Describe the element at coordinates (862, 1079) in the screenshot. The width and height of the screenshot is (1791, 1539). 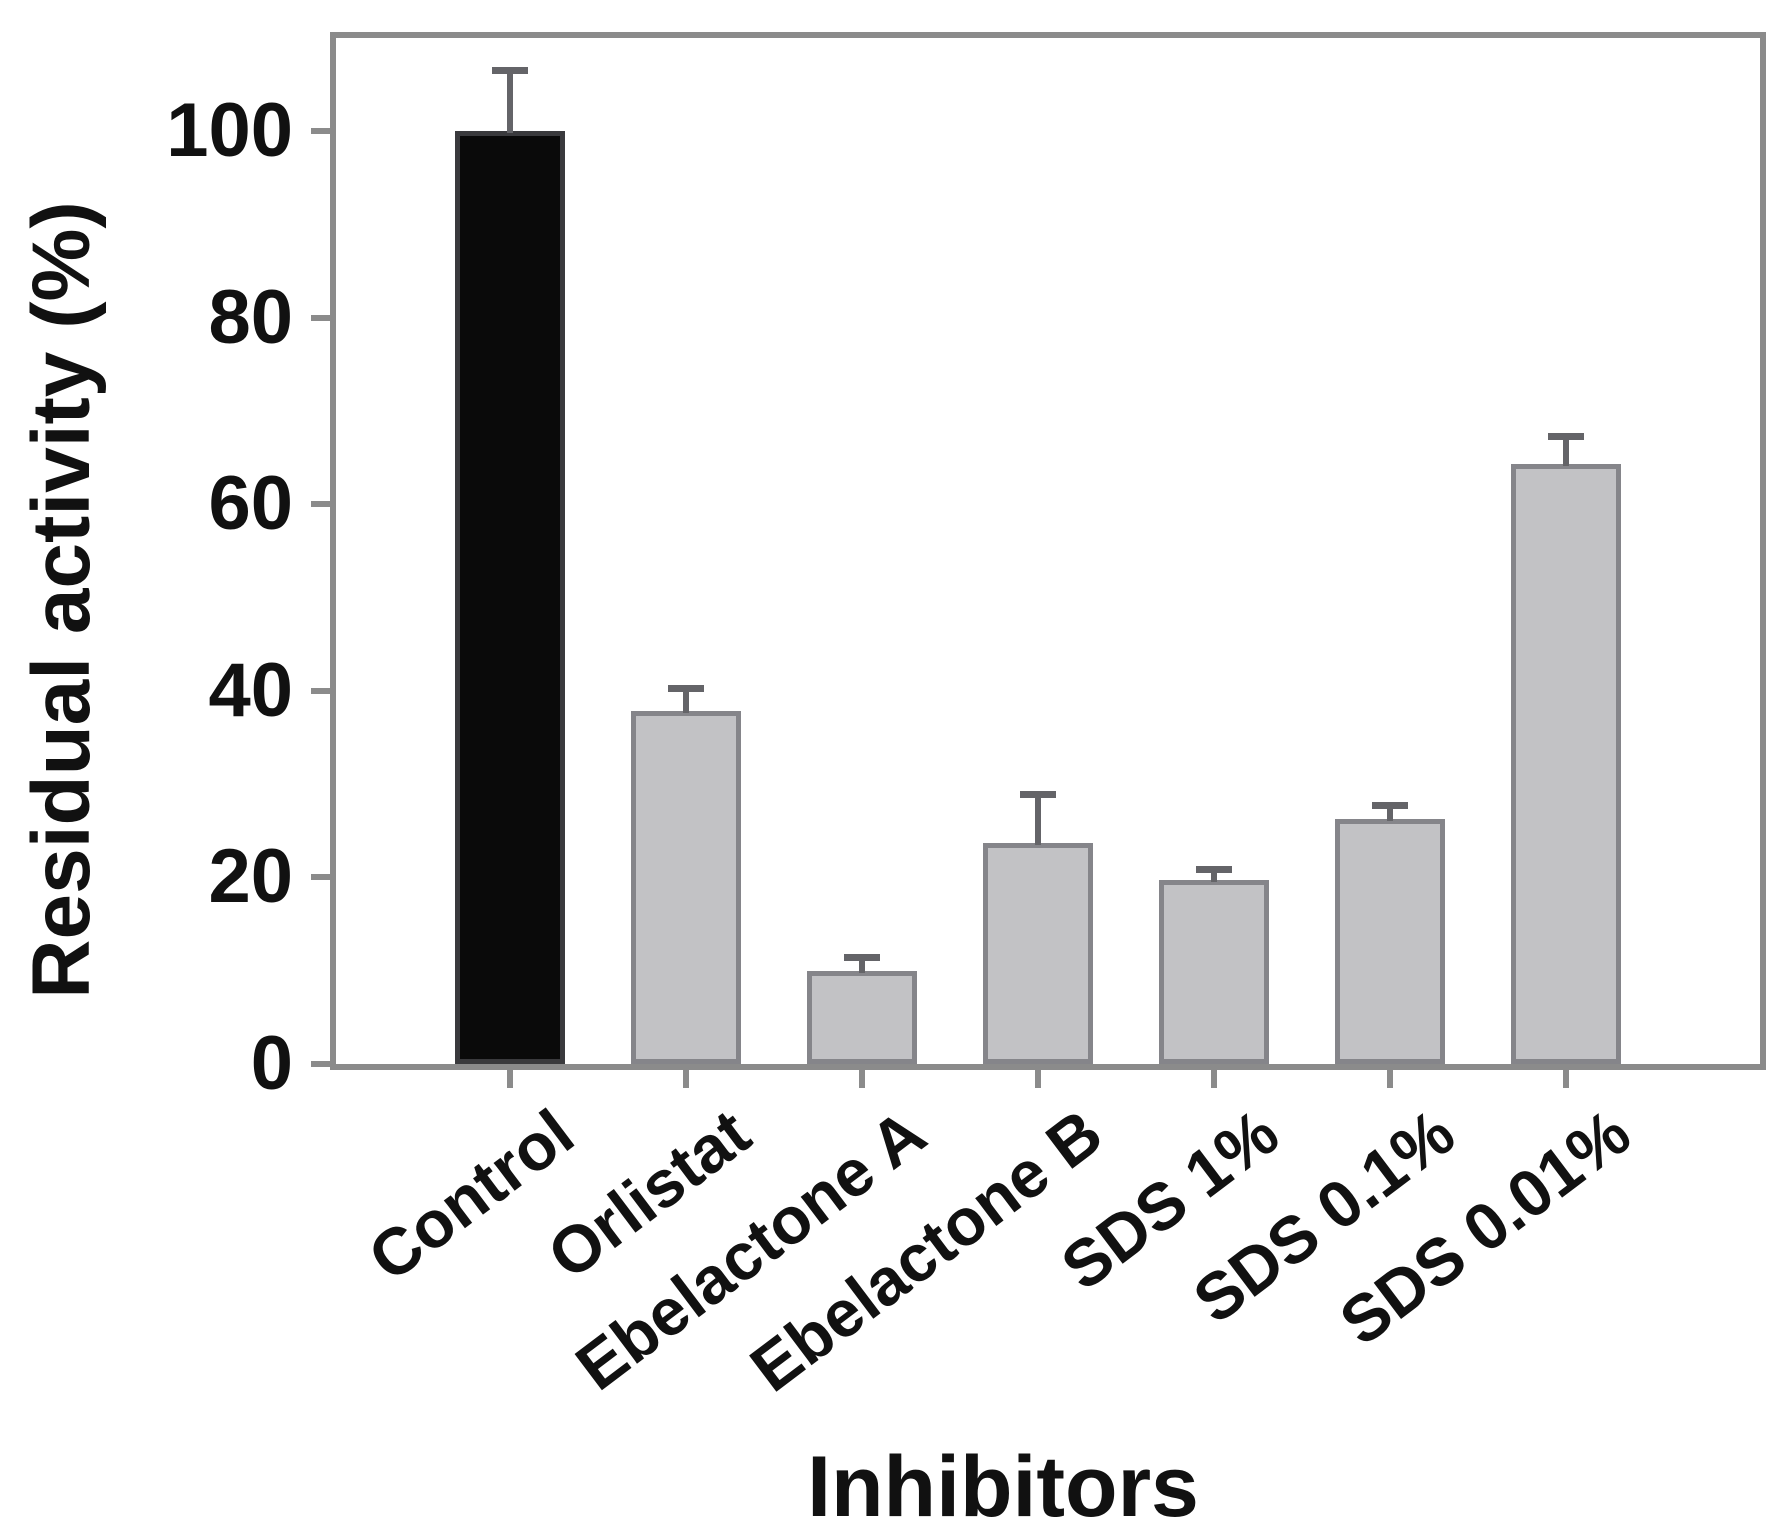
I see `x-tick-ebelactone-a` at that location.